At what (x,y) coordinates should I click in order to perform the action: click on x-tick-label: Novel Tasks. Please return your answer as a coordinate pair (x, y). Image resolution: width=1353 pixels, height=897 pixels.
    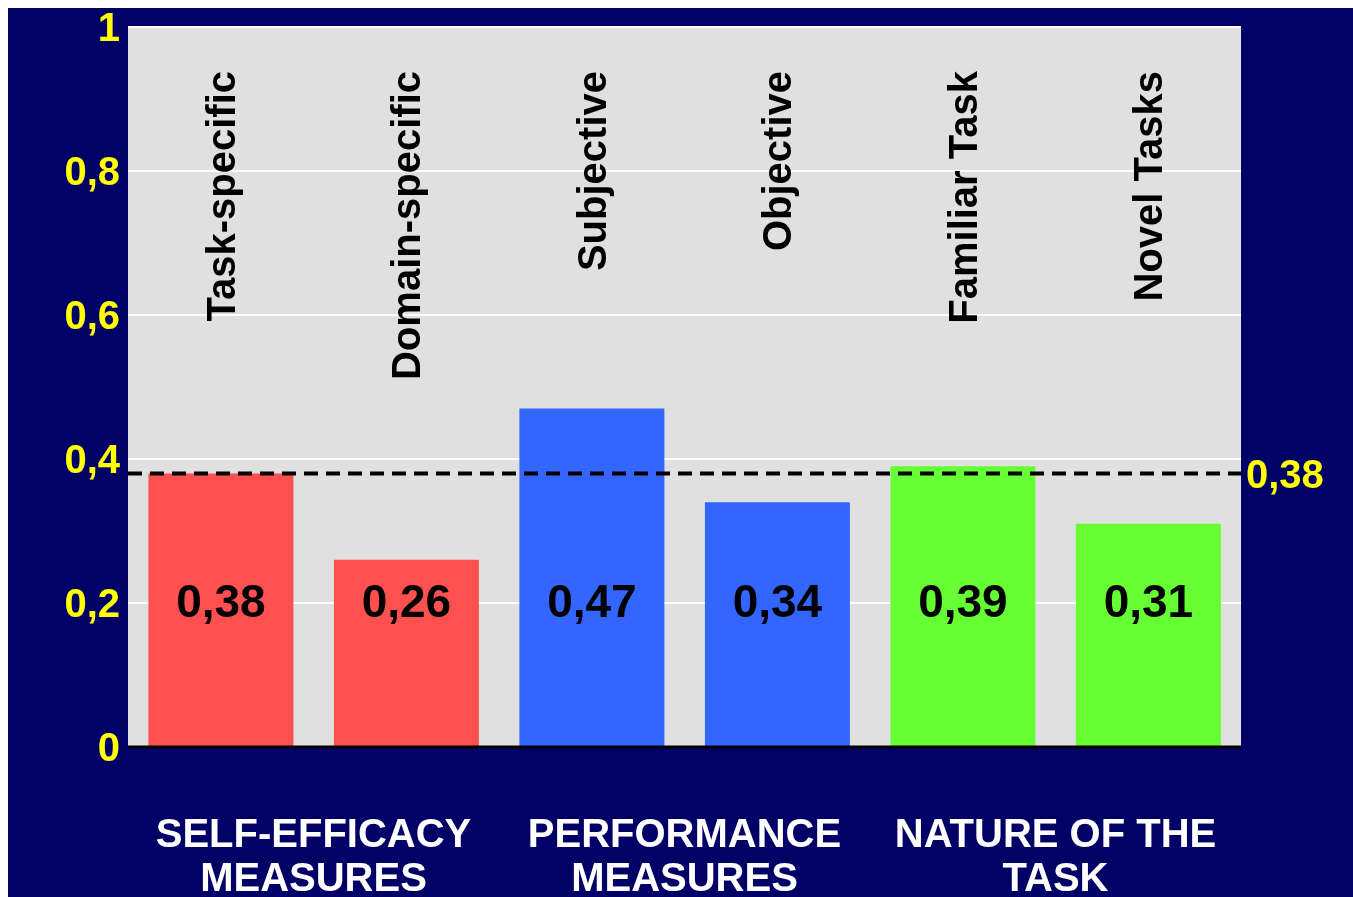
    Looking at the image, I should click on (1148, 186).